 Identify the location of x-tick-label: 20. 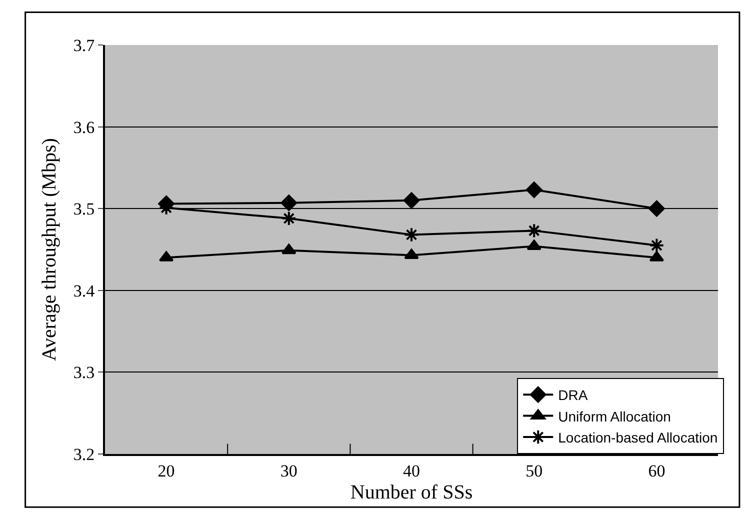
(166, 470).